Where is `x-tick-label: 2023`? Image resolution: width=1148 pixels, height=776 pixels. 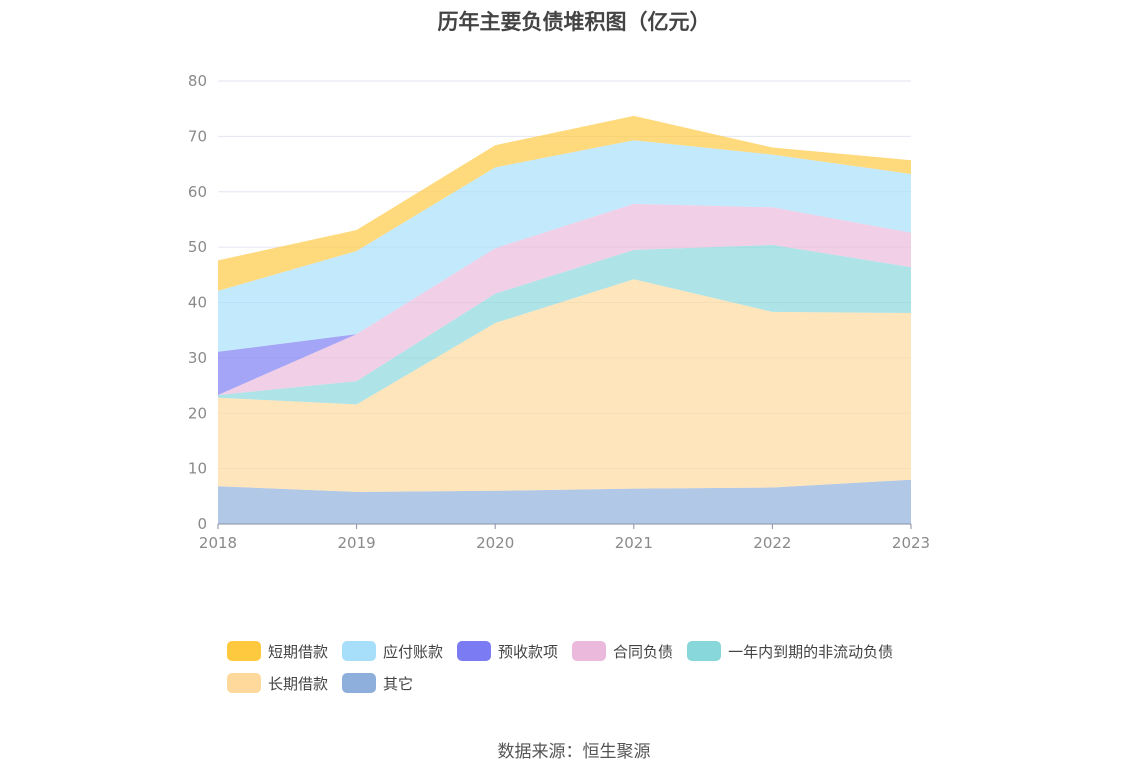
x-tick-label: 2023 is located at coordinates (911, 543).